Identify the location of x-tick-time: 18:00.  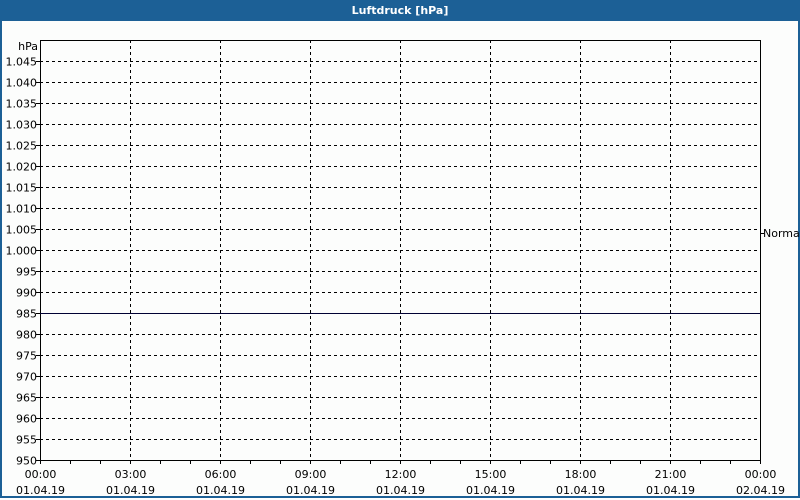
(581, 474).